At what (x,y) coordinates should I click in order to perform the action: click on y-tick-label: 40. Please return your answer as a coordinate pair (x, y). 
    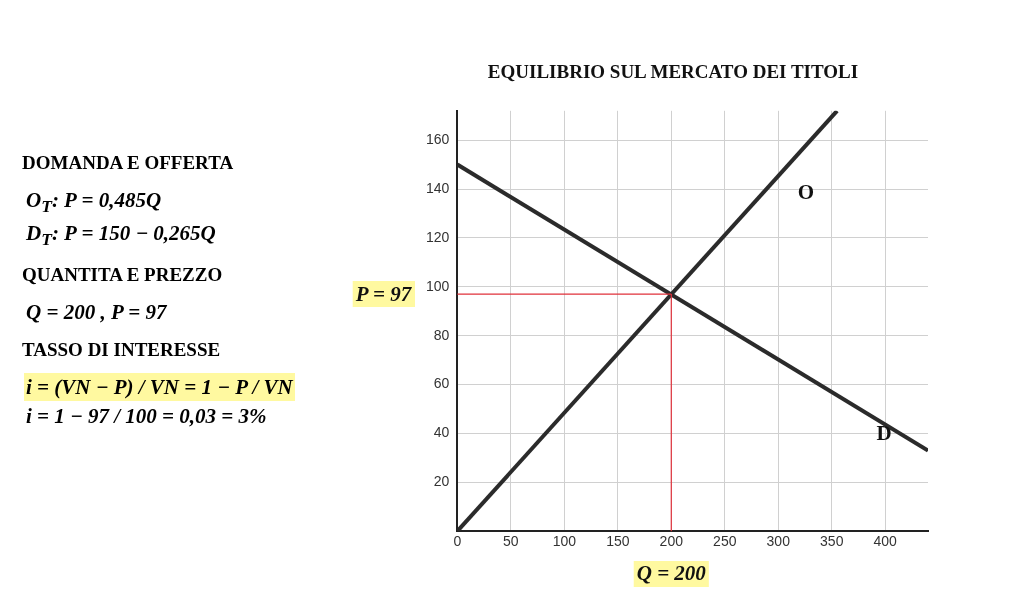
    Looking at the image, I should click on (441, 432).